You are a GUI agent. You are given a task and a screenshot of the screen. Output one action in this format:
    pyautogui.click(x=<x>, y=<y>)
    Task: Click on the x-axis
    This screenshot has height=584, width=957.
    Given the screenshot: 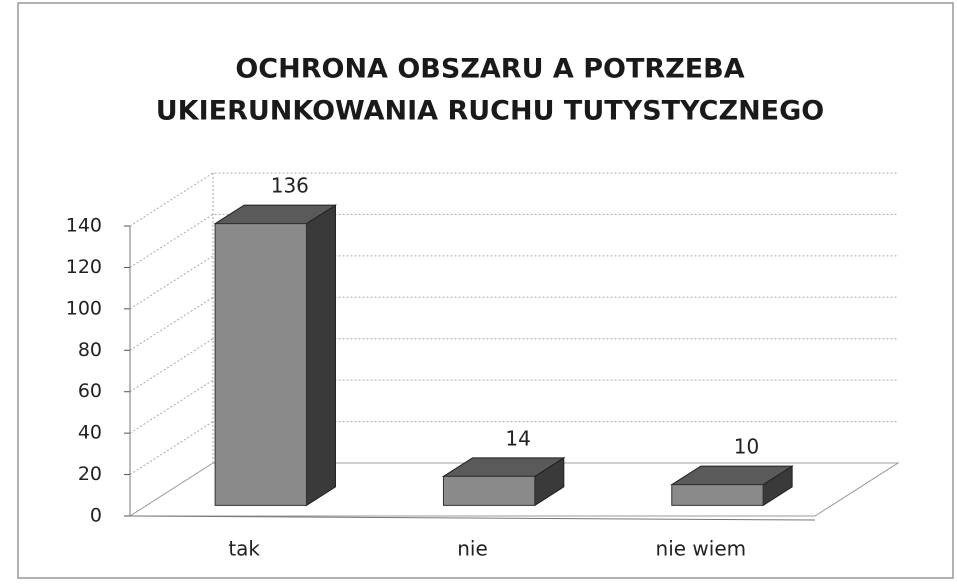 What is the action you would take?
    pyautogui.click(x=472, y=518)
    